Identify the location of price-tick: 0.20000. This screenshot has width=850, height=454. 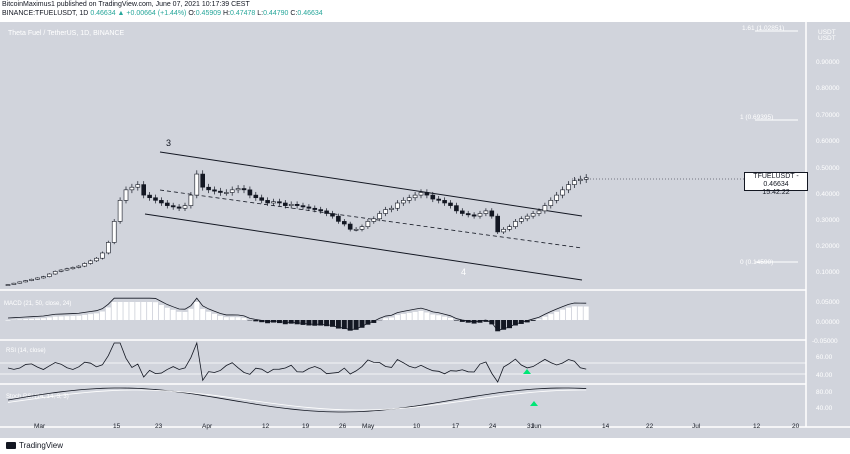
(828, 246).